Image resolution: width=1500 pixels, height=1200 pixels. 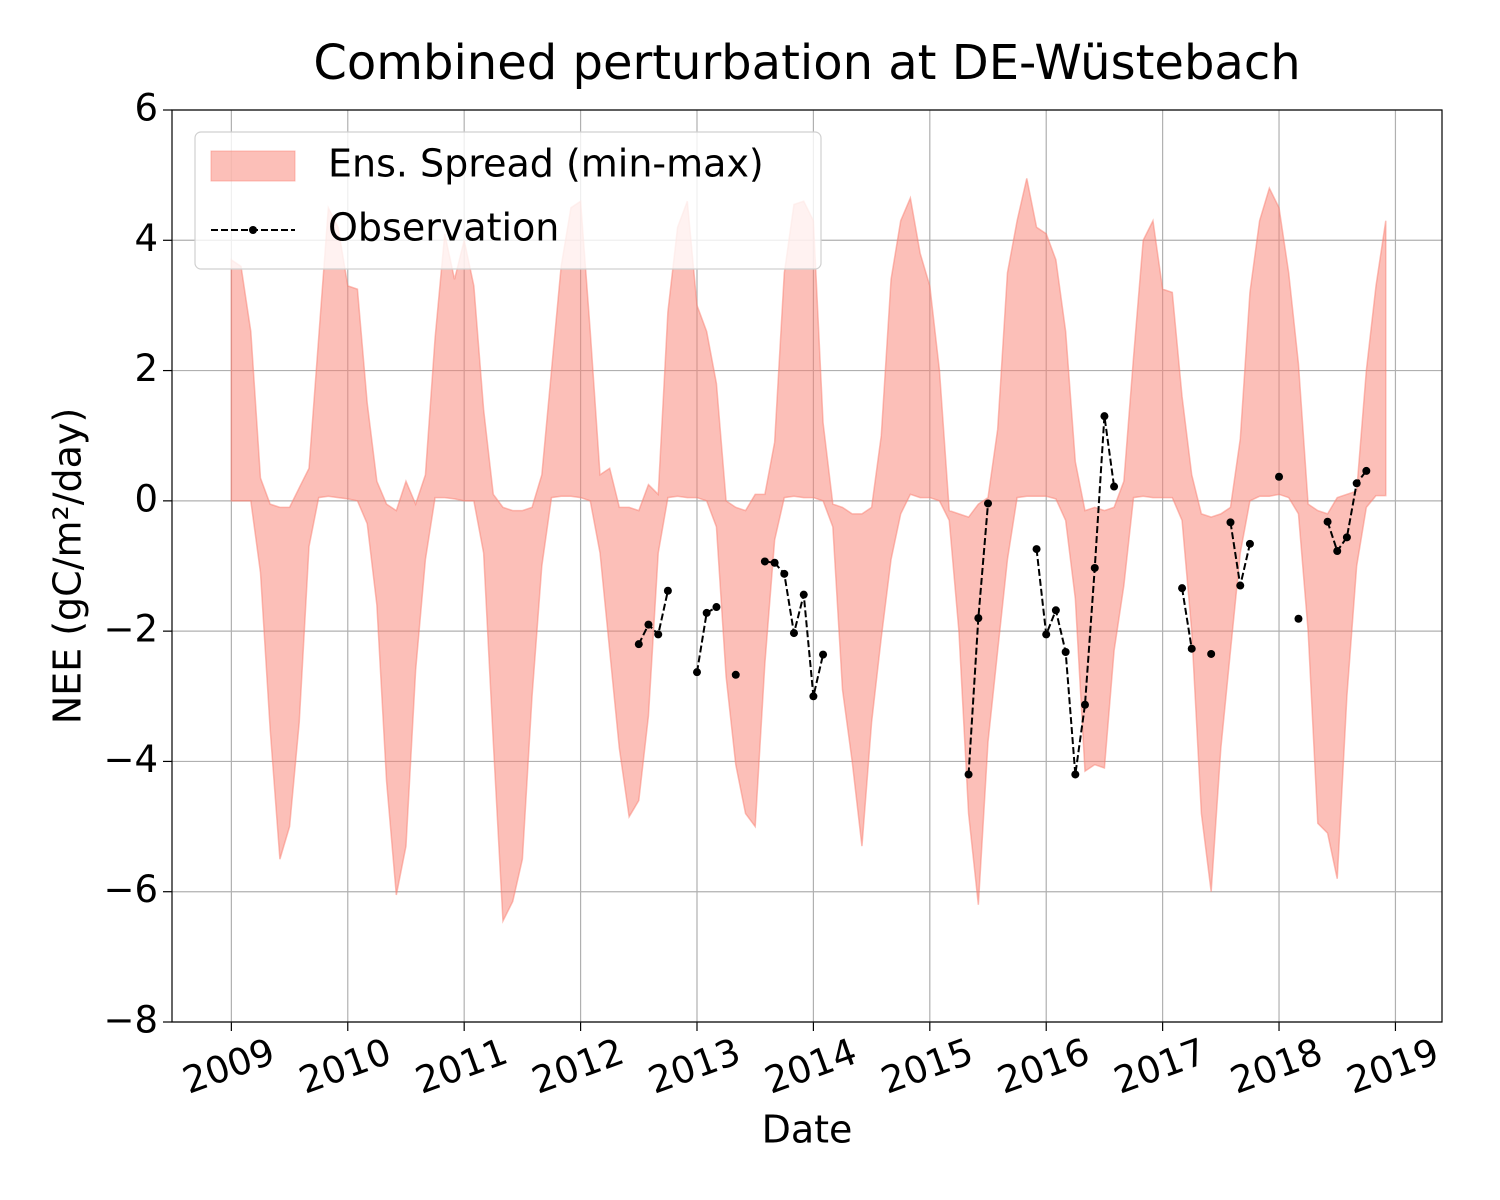 I want to click on x-axis-label: Date, so click(x=807, y=1130).